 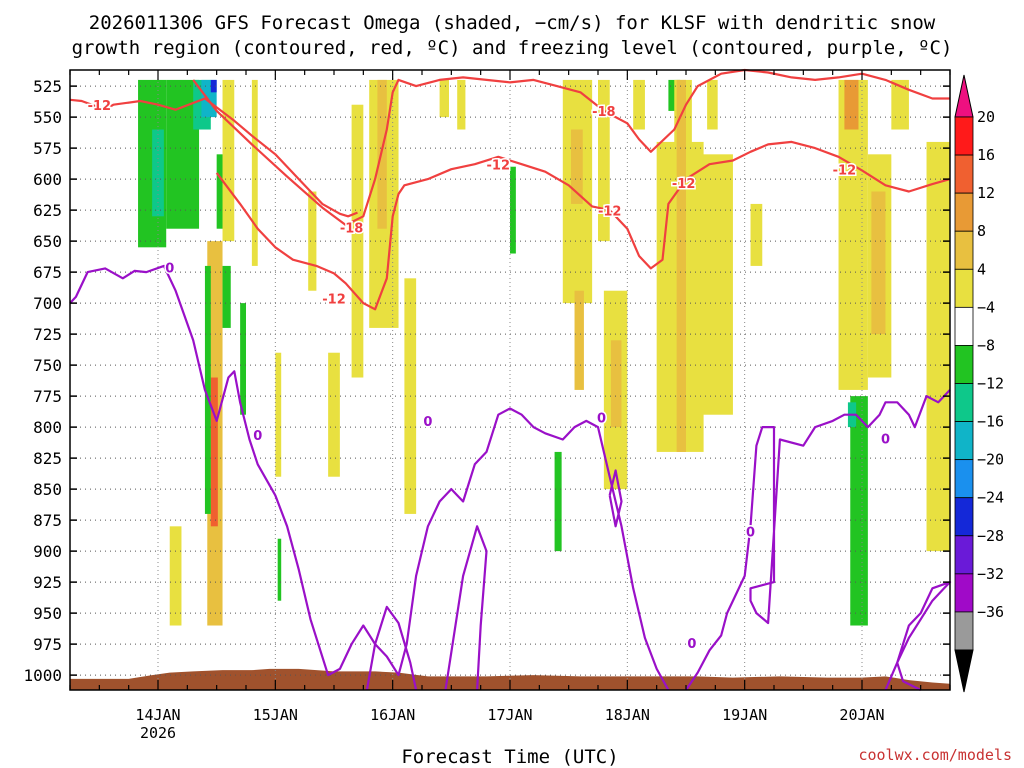 What do you see at coordinates (257, 436) in the screenshot?
I see `contour-label-9: 0` at bounding box center [257, 436].